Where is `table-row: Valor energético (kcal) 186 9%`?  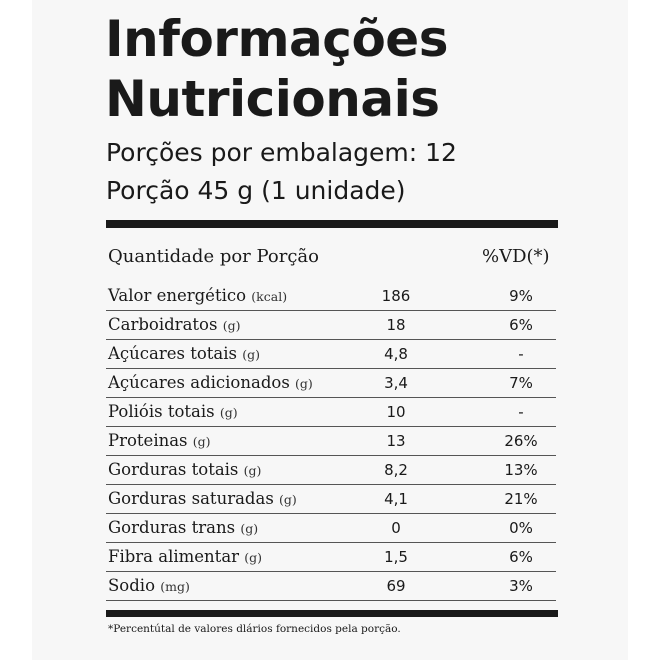 table-row: Valor energético (kcal) 186 9% is located at coordinates (331, 296).